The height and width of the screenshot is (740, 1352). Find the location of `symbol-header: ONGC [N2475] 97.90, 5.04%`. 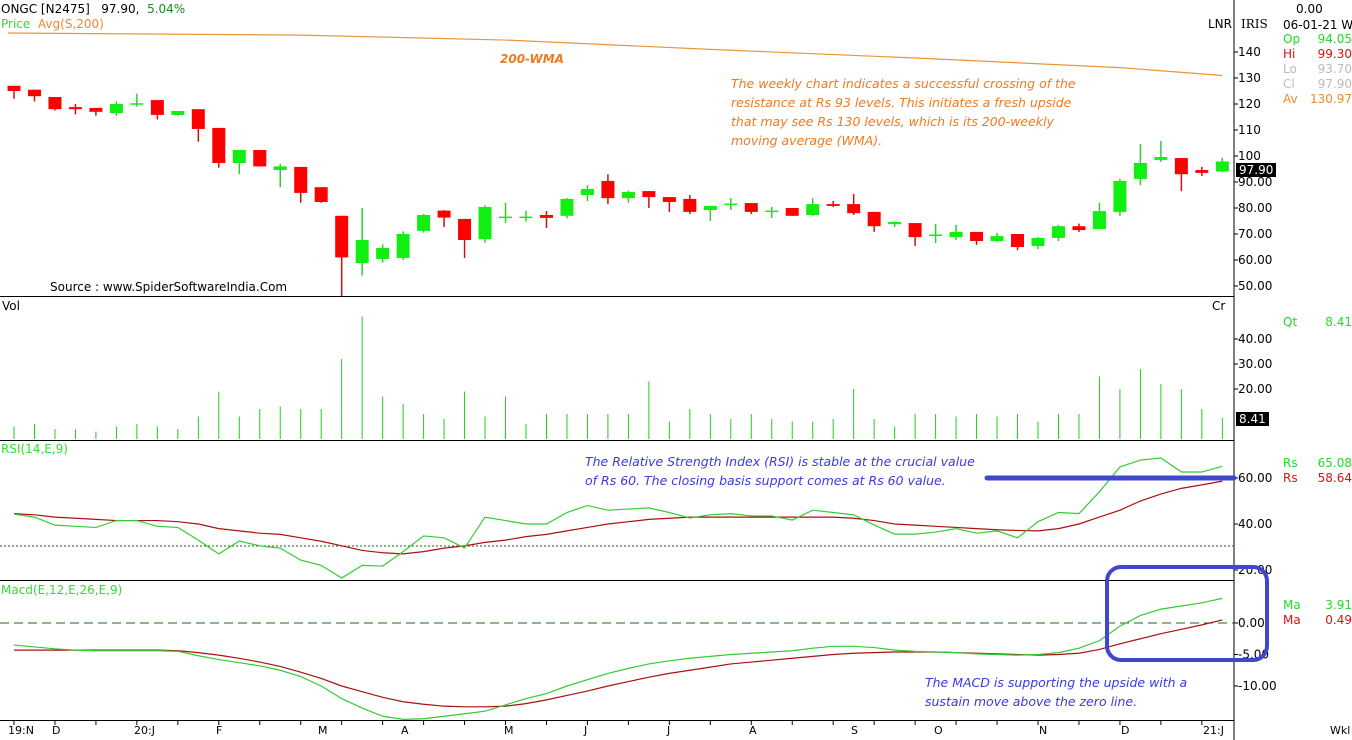

symbol-header: ONGC [N2475] 97.90, 5.04% is located at coordinates (93, 9).